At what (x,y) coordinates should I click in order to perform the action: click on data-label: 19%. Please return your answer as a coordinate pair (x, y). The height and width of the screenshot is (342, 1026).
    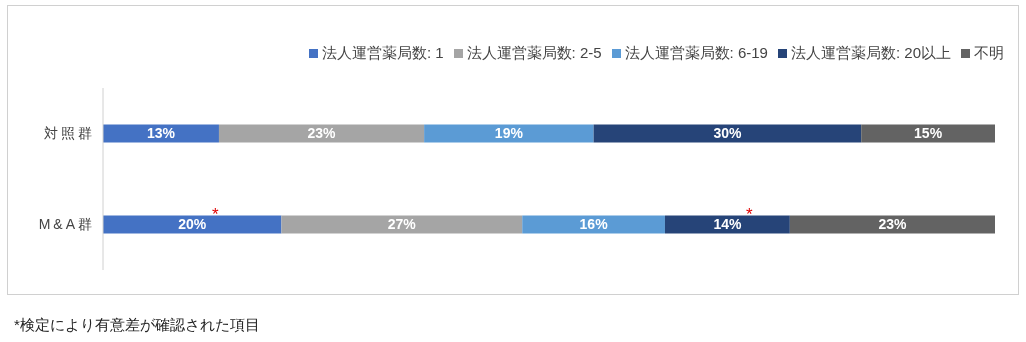
    Looking at the image, I should click on (509, 133).